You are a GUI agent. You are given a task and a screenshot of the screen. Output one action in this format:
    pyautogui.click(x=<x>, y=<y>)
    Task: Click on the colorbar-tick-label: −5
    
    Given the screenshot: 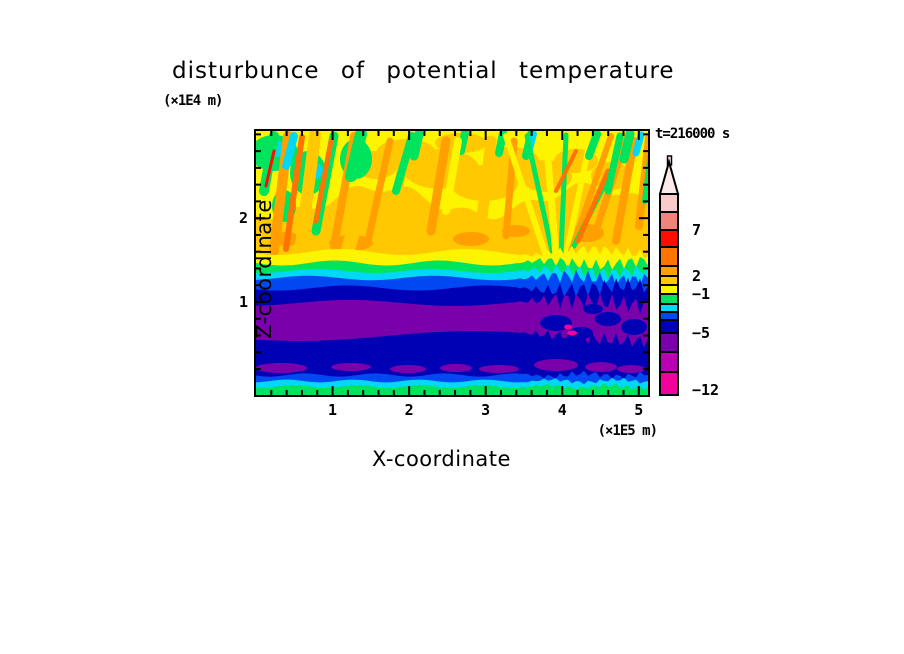 What is the action you would take?
    pyautogui.click(x=701, y=333)
    